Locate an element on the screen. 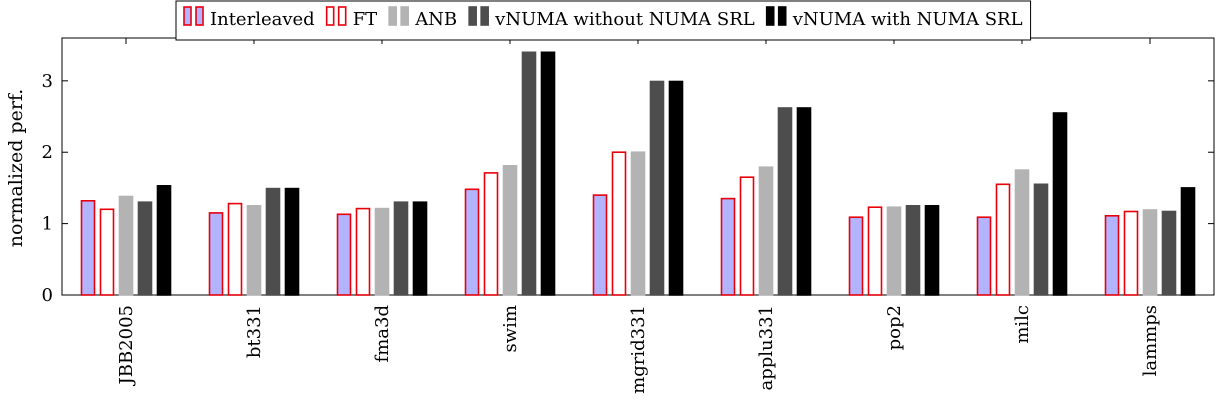 The image size is (1225, 412). bar-vnuma-with-numa-srl-jbb2005 is located at coordinates (164, 240).